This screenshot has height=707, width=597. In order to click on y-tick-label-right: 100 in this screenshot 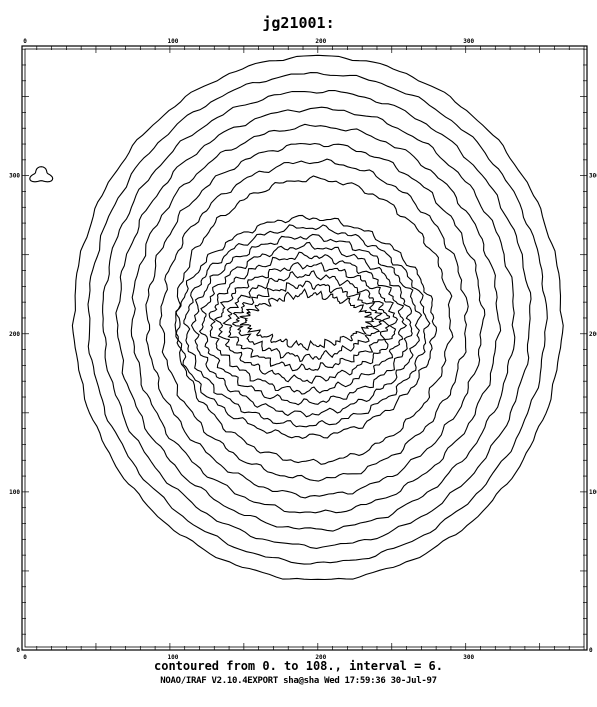, I will do `click(593, 492)`.